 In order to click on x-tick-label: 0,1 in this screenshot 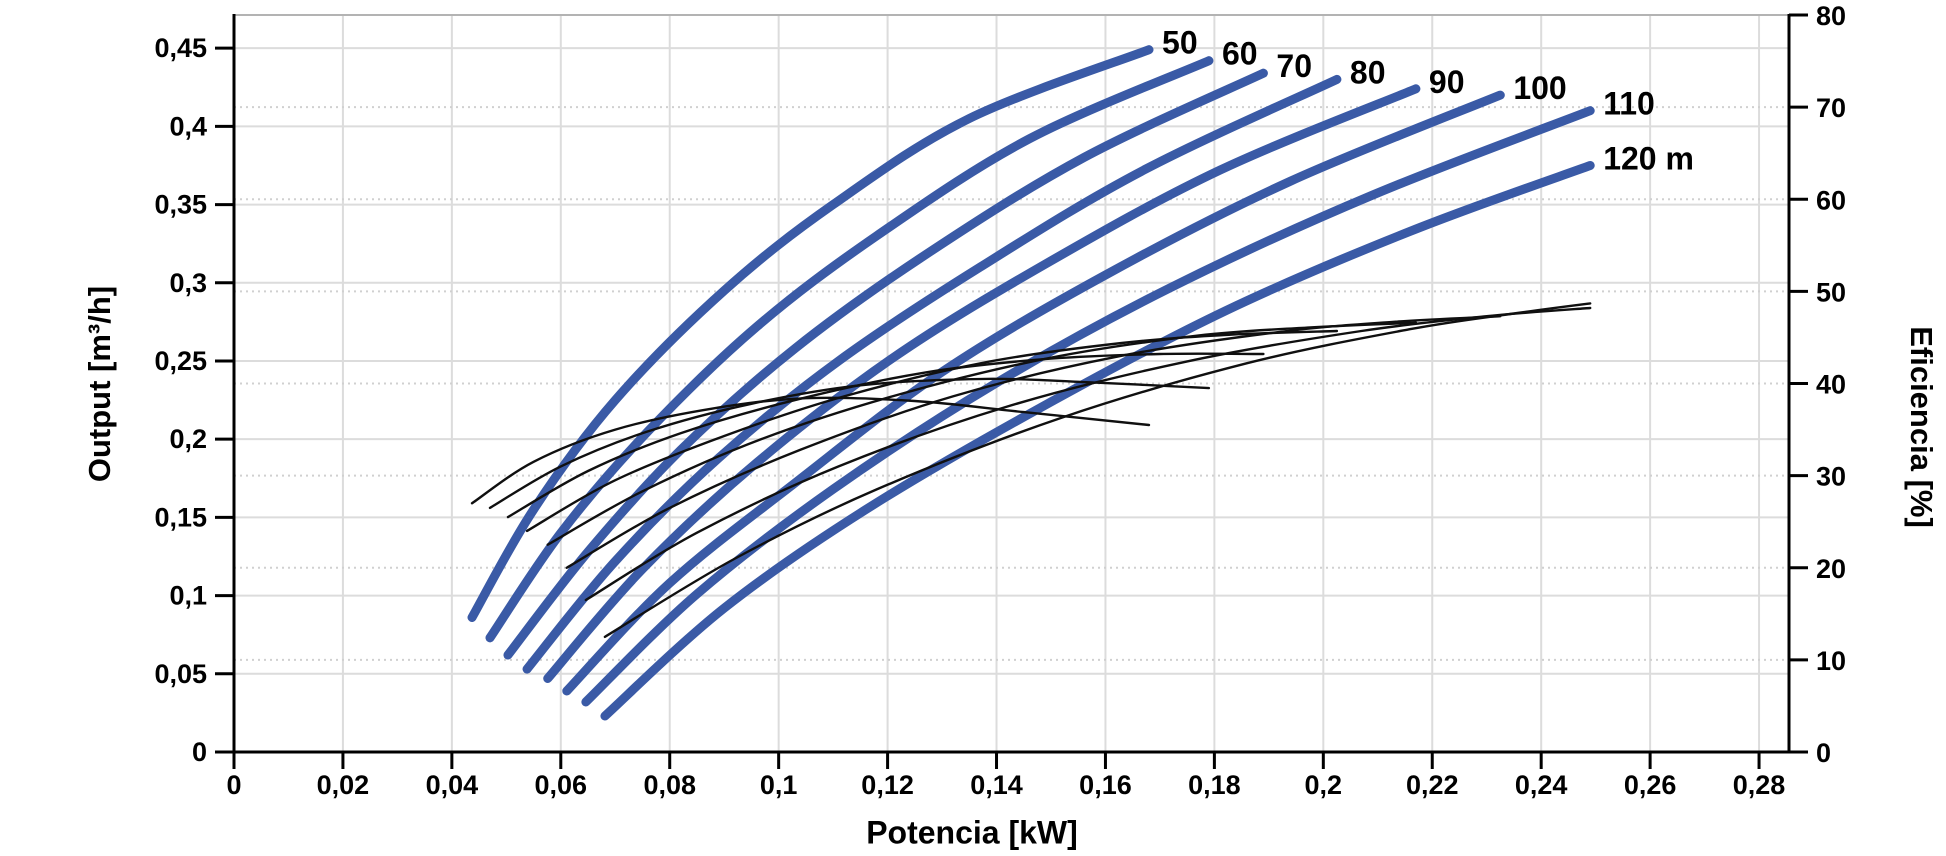, I will do `click(779, 785)`.